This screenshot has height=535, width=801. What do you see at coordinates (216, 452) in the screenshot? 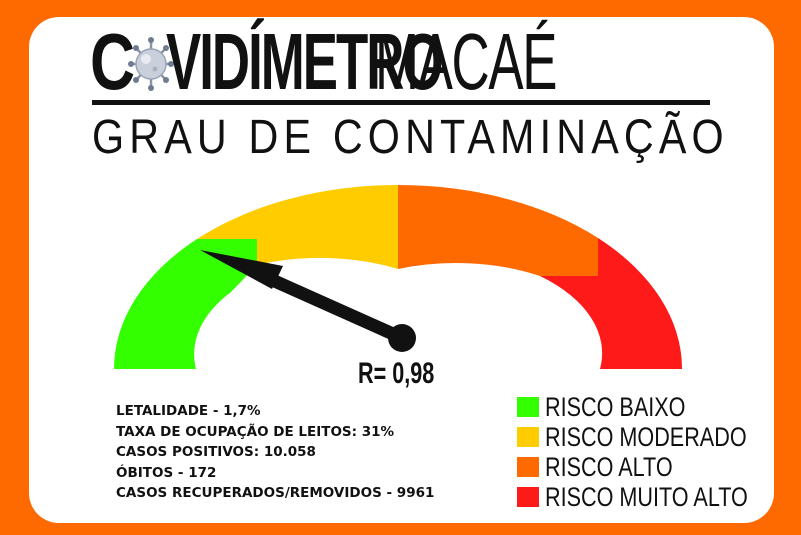
I see `stat-casos-positivos: CASOS POSITIVOS: 10.058` at bounding box center [216, 452].